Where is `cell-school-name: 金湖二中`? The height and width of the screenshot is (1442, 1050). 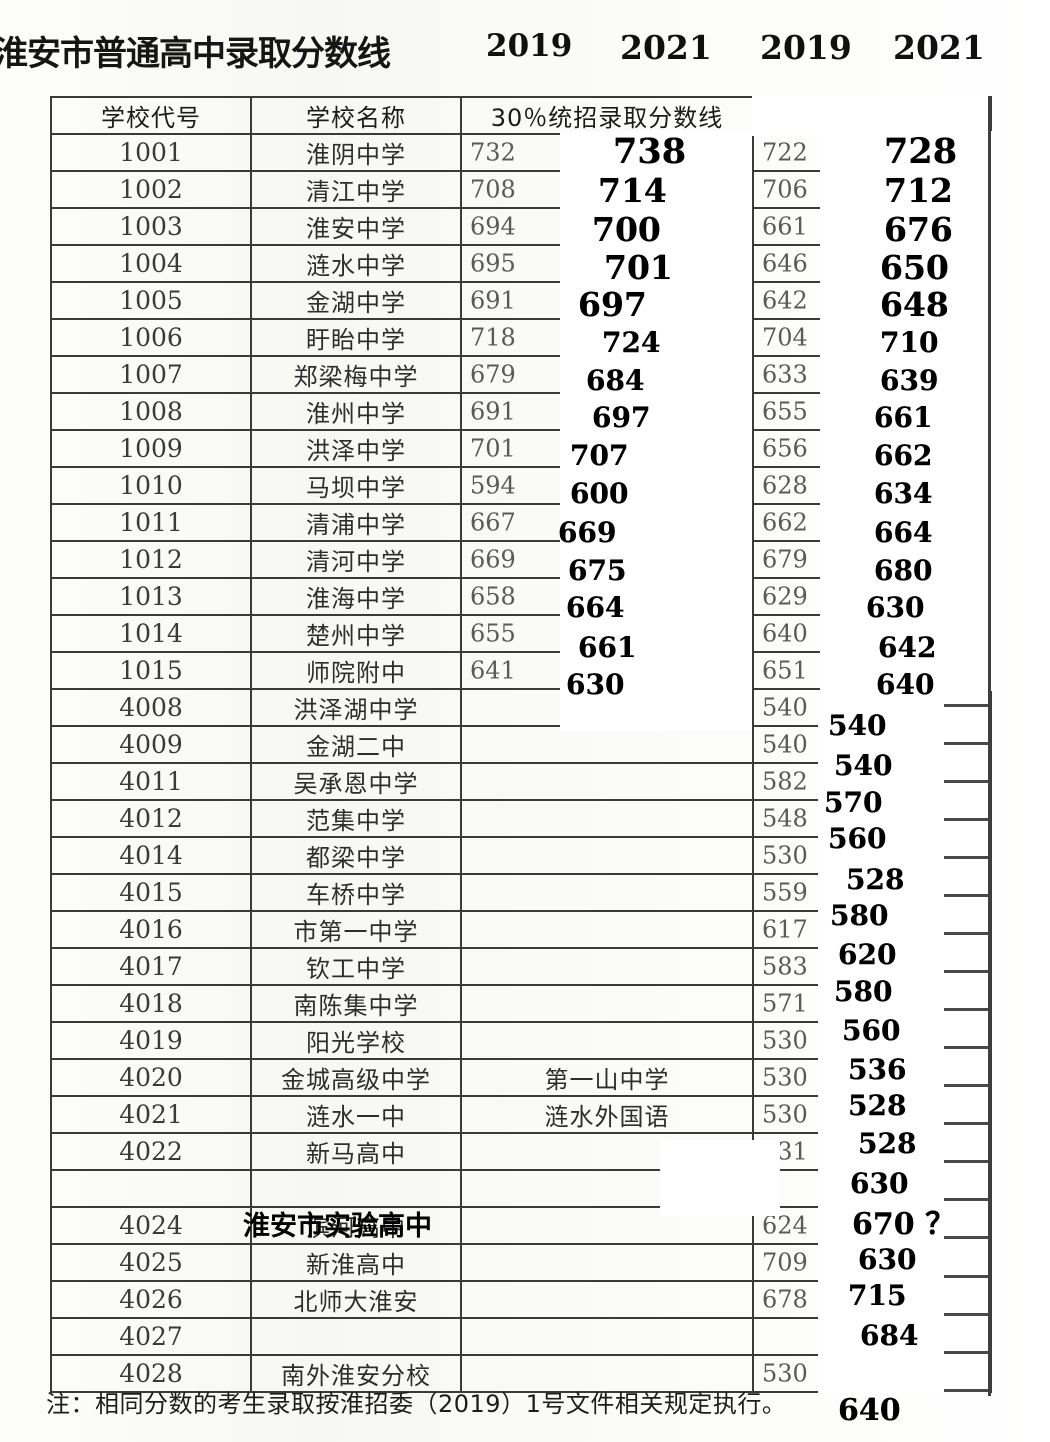
cell-school-name: 金湖二中 is located at coordinates (356, 744).